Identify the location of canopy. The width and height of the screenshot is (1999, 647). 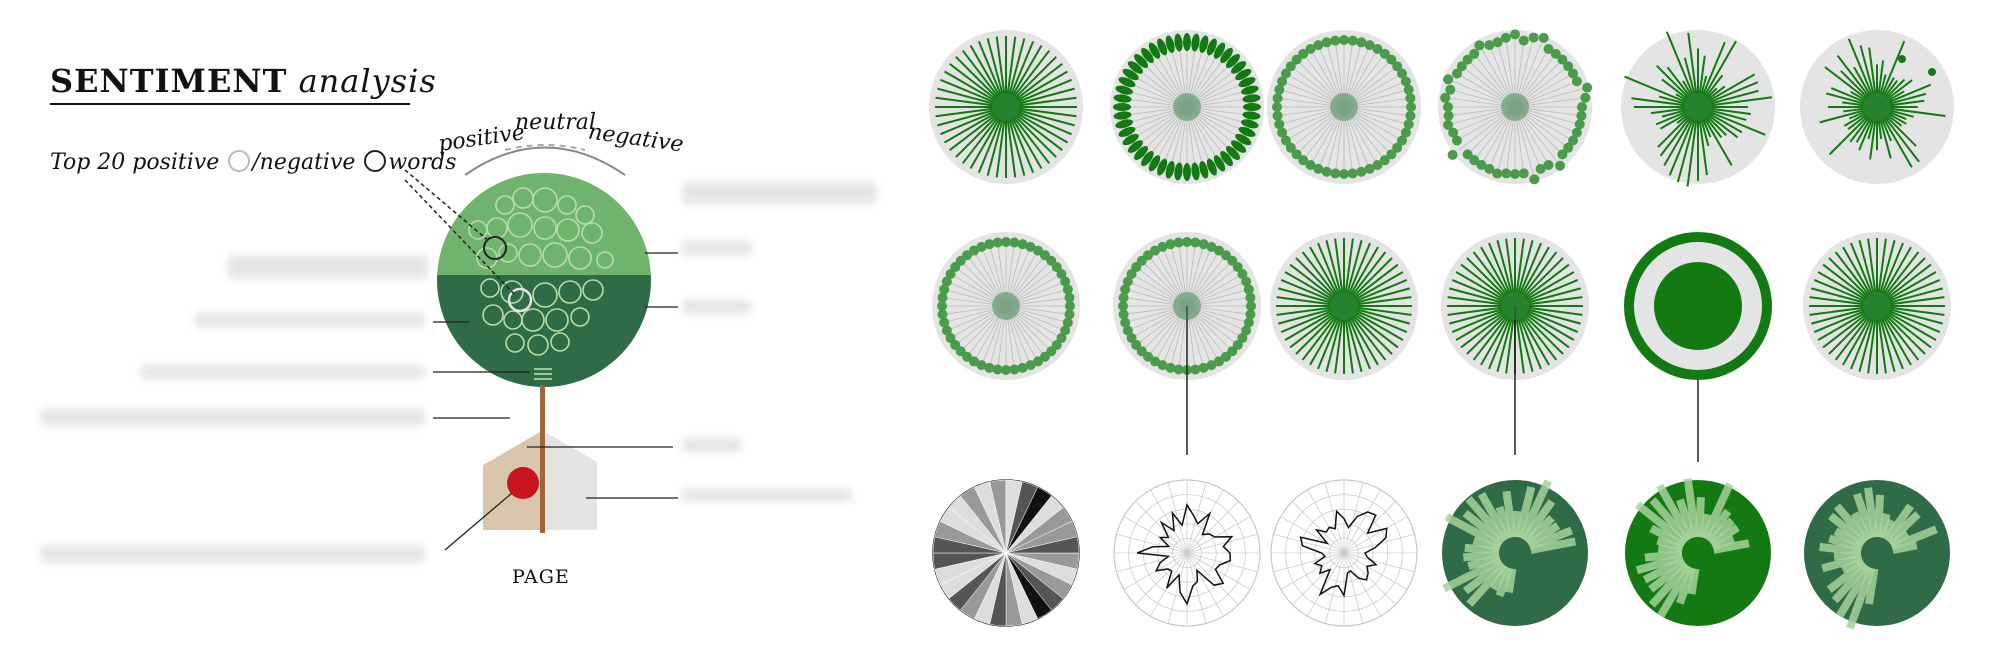
(544, 280).